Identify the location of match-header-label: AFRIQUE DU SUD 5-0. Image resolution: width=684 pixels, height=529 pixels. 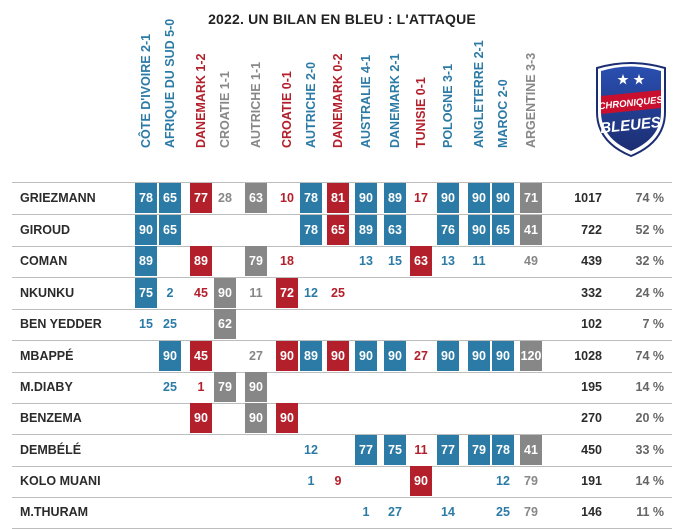
(170, 83).